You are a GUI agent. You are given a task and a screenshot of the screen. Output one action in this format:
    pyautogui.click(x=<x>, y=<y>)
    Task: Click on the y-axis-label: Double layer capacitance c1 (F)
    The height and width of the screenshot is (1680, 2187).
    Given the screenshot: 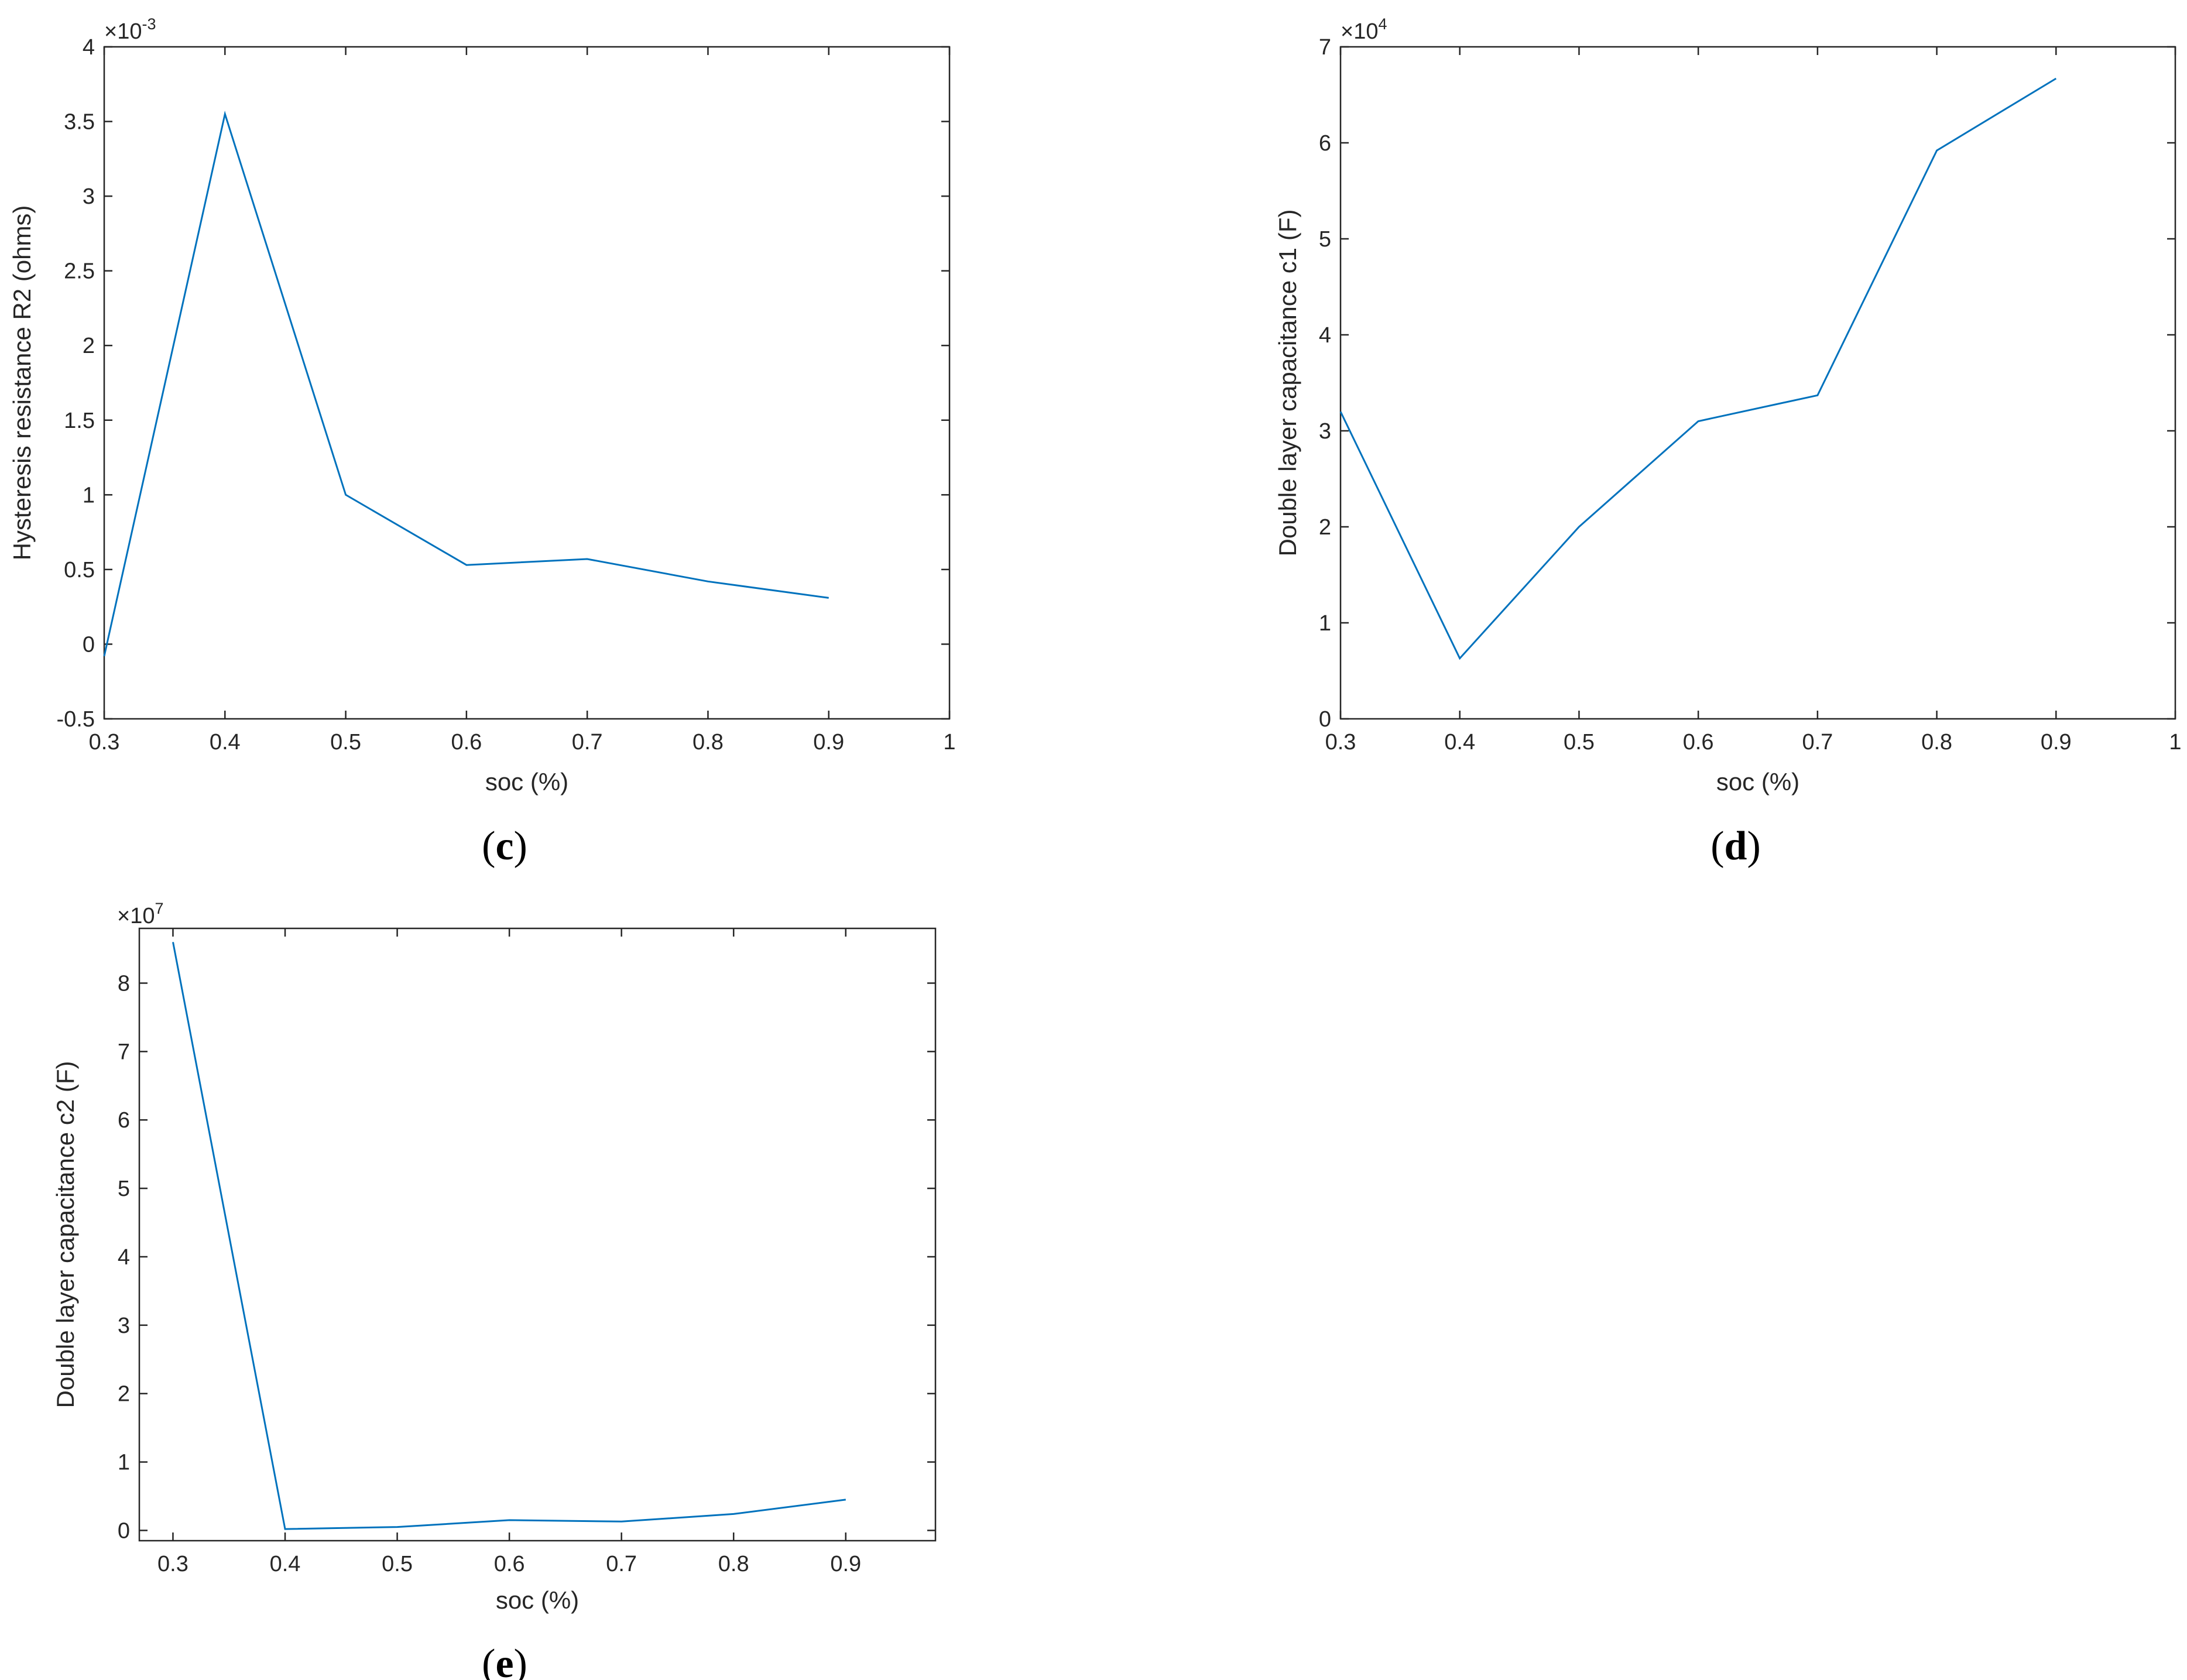 What is the action you would take?
    pyautogui.click(x=1287, y=383)
    